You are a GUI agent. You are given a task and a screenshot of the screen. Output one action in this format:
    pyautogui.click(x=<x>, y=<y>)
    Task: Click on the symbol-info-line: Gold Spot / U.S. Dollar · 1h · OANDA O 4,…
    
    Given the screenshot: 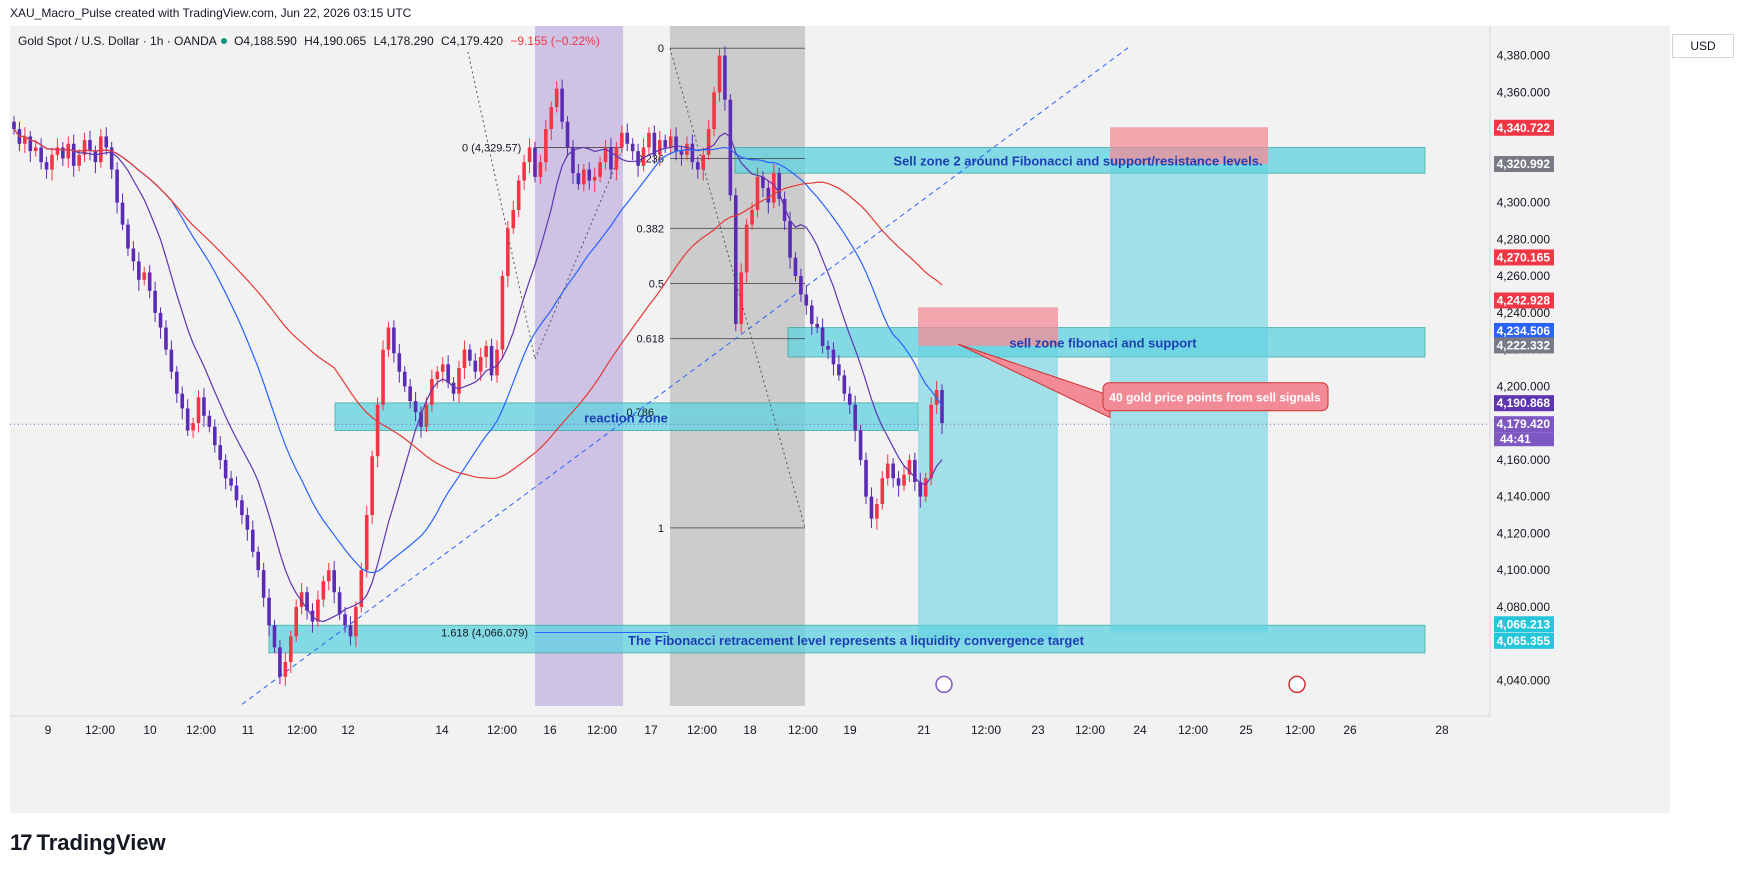 What is the action you would take?
    pyautogui.click(x=309, y=41)
    